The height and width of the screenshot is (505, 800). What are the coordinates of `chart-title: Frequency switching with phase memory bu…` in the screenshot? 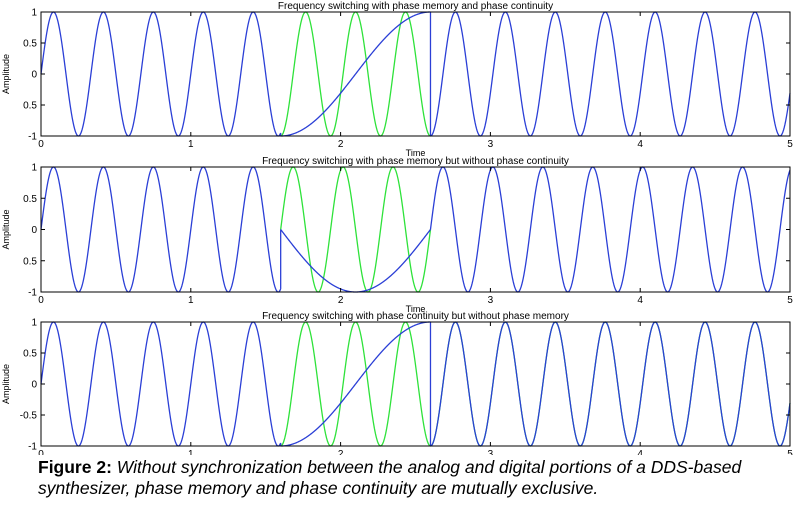 It's located at (415, 161).